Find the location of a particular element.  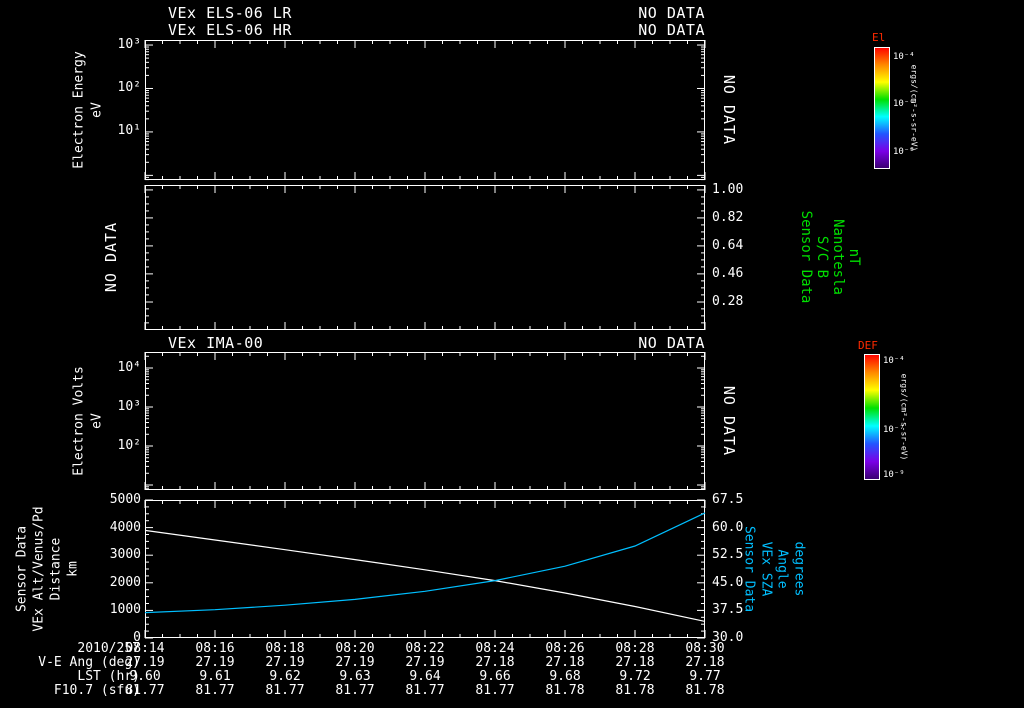

table-cell: 9.62 is located at coordinates (285, 676).